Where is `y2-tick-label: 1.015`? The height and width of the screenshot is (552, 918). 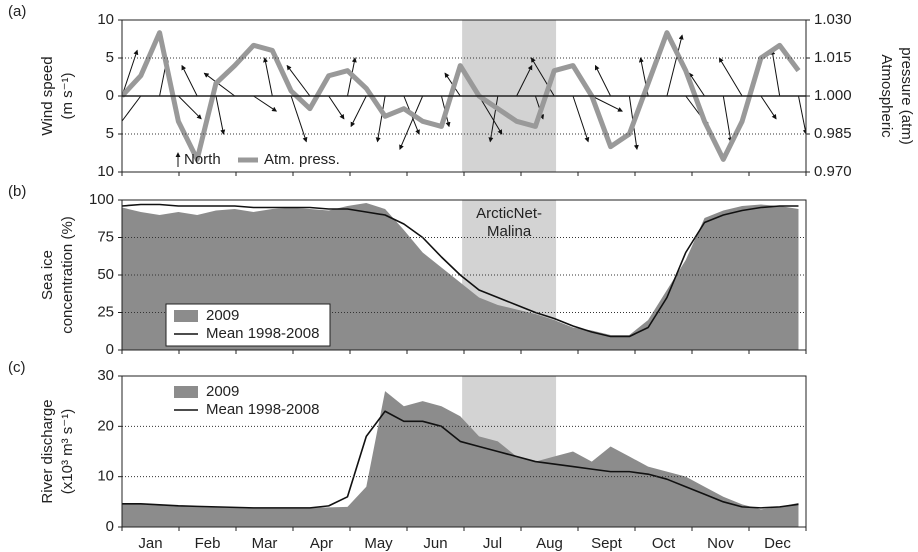 y2-tick-label: 1.015 is located at coordinates (833, 57).